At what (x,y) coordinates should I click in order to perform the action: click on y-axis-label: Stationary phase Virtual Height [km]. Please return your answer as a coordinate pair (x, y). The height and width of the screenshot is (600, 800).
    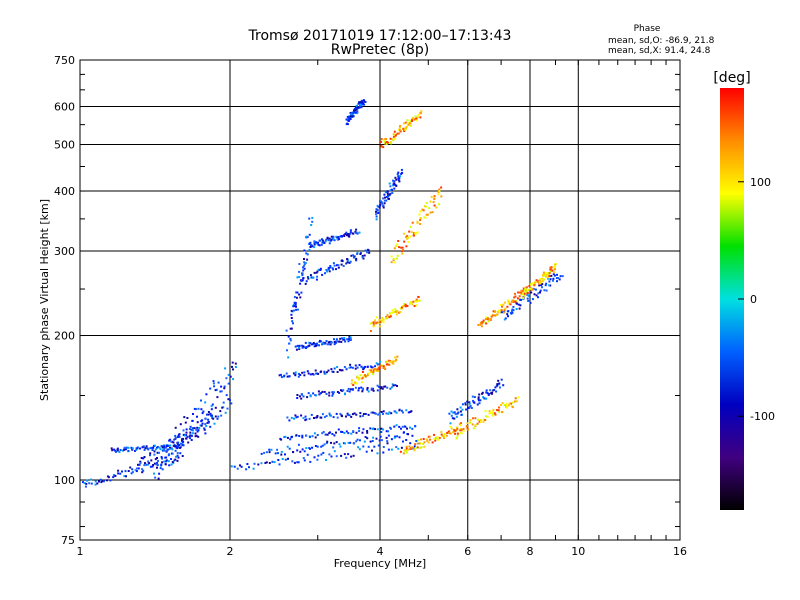
    Looking at the image, I should click on (44, 300).